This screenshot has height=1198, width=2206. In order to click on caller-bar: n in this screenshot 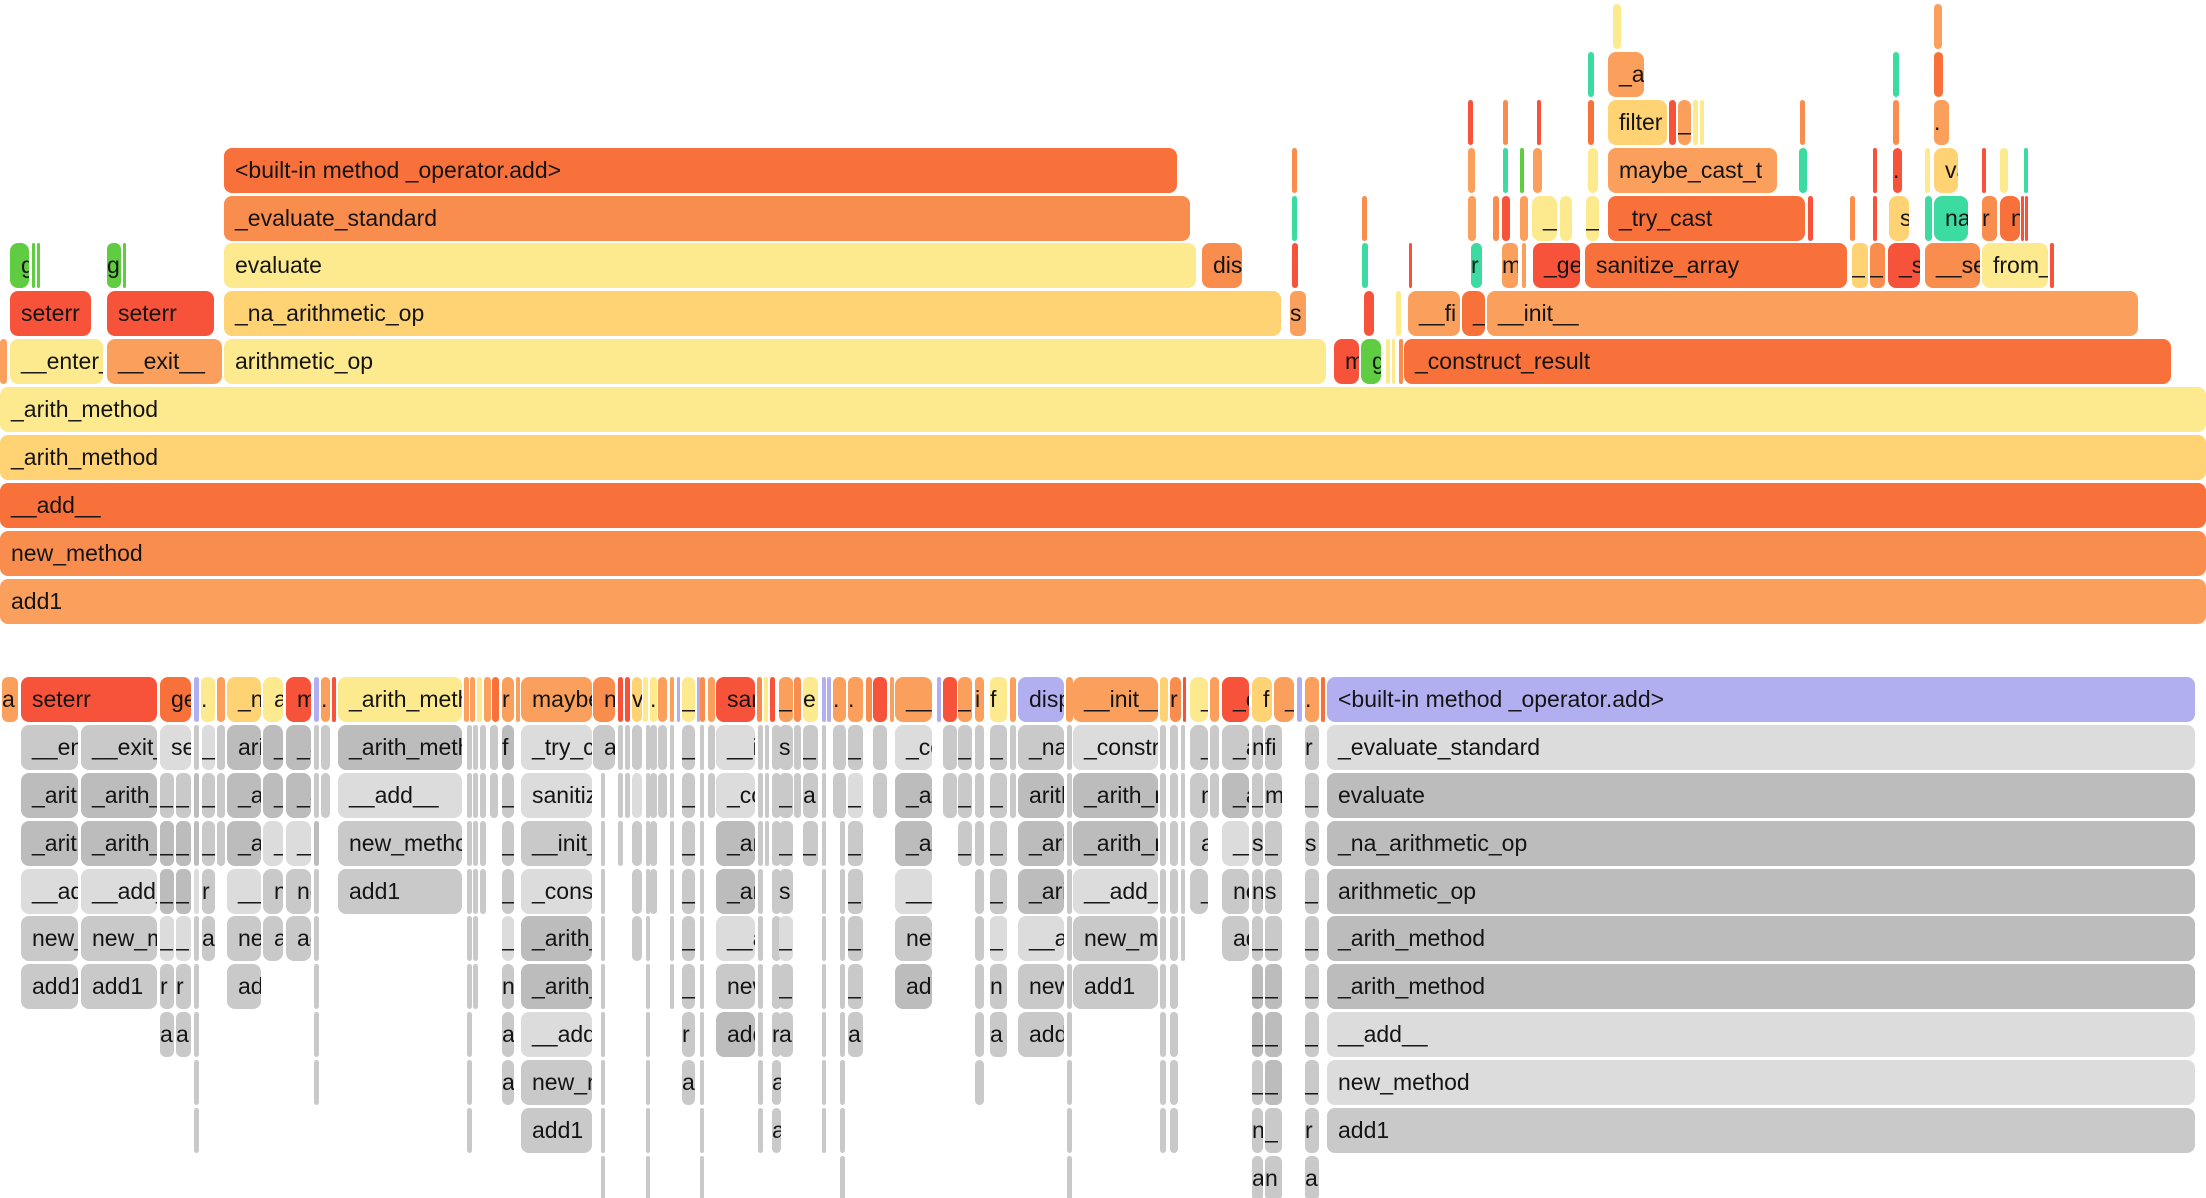, I will do `click(1257, 1130)`.